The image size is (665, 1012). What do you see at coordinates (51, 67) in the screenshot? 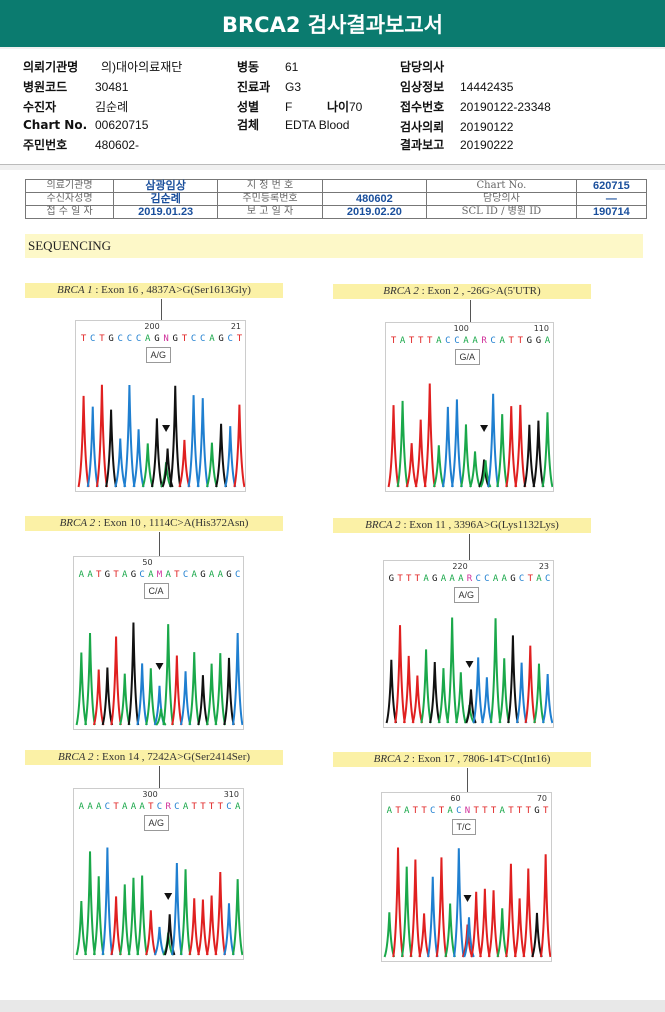
I see `label: 의뢰기관명` at bounding box center [51, 67].